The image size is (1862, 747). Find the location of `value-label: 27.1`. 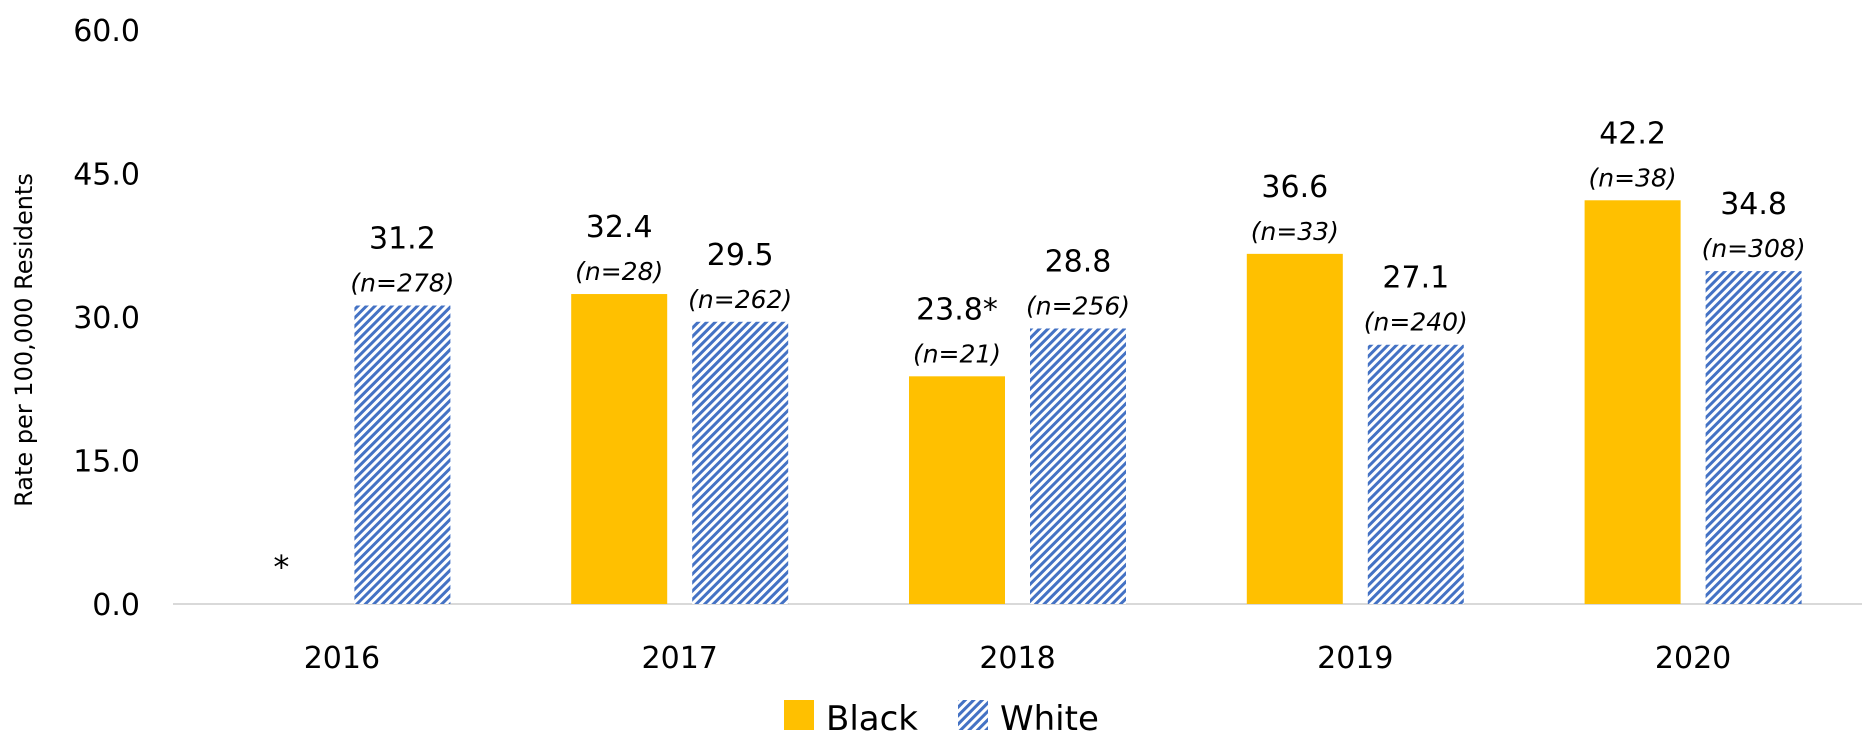

value-label: 27.1 is located at coordinates (1415, 278).